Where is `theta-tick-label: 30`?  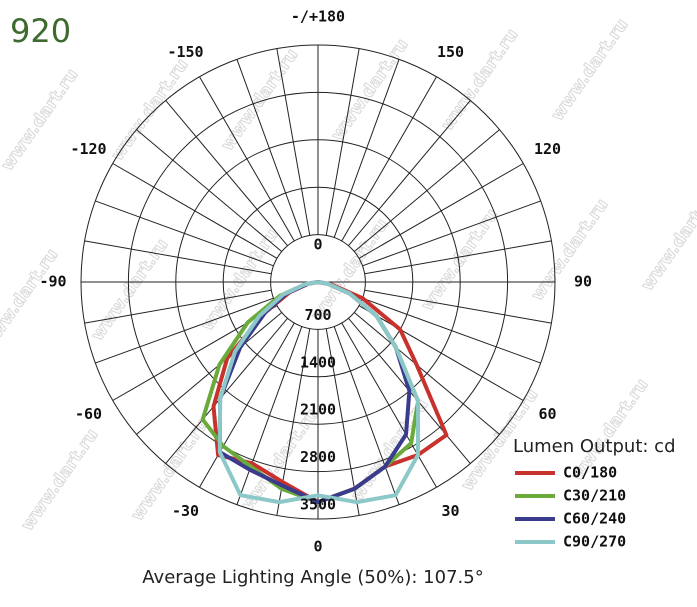
theta-tick-label: 30 is located at coordinates (450, 511).